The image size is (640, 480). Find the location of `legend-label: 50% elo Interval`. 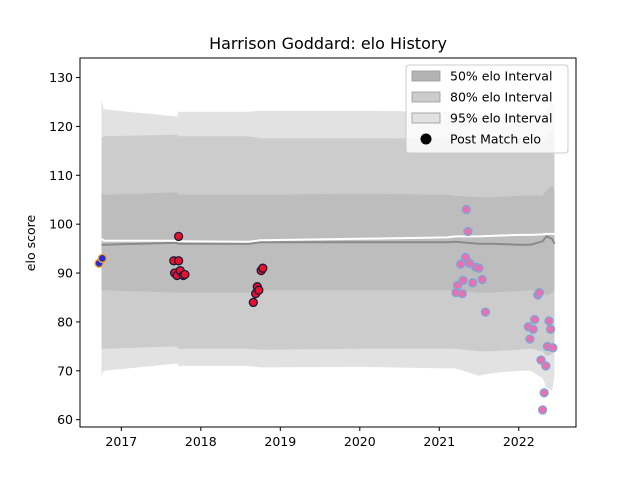

legend-label: 50% elo Interval is located at coordinates (501, 76).